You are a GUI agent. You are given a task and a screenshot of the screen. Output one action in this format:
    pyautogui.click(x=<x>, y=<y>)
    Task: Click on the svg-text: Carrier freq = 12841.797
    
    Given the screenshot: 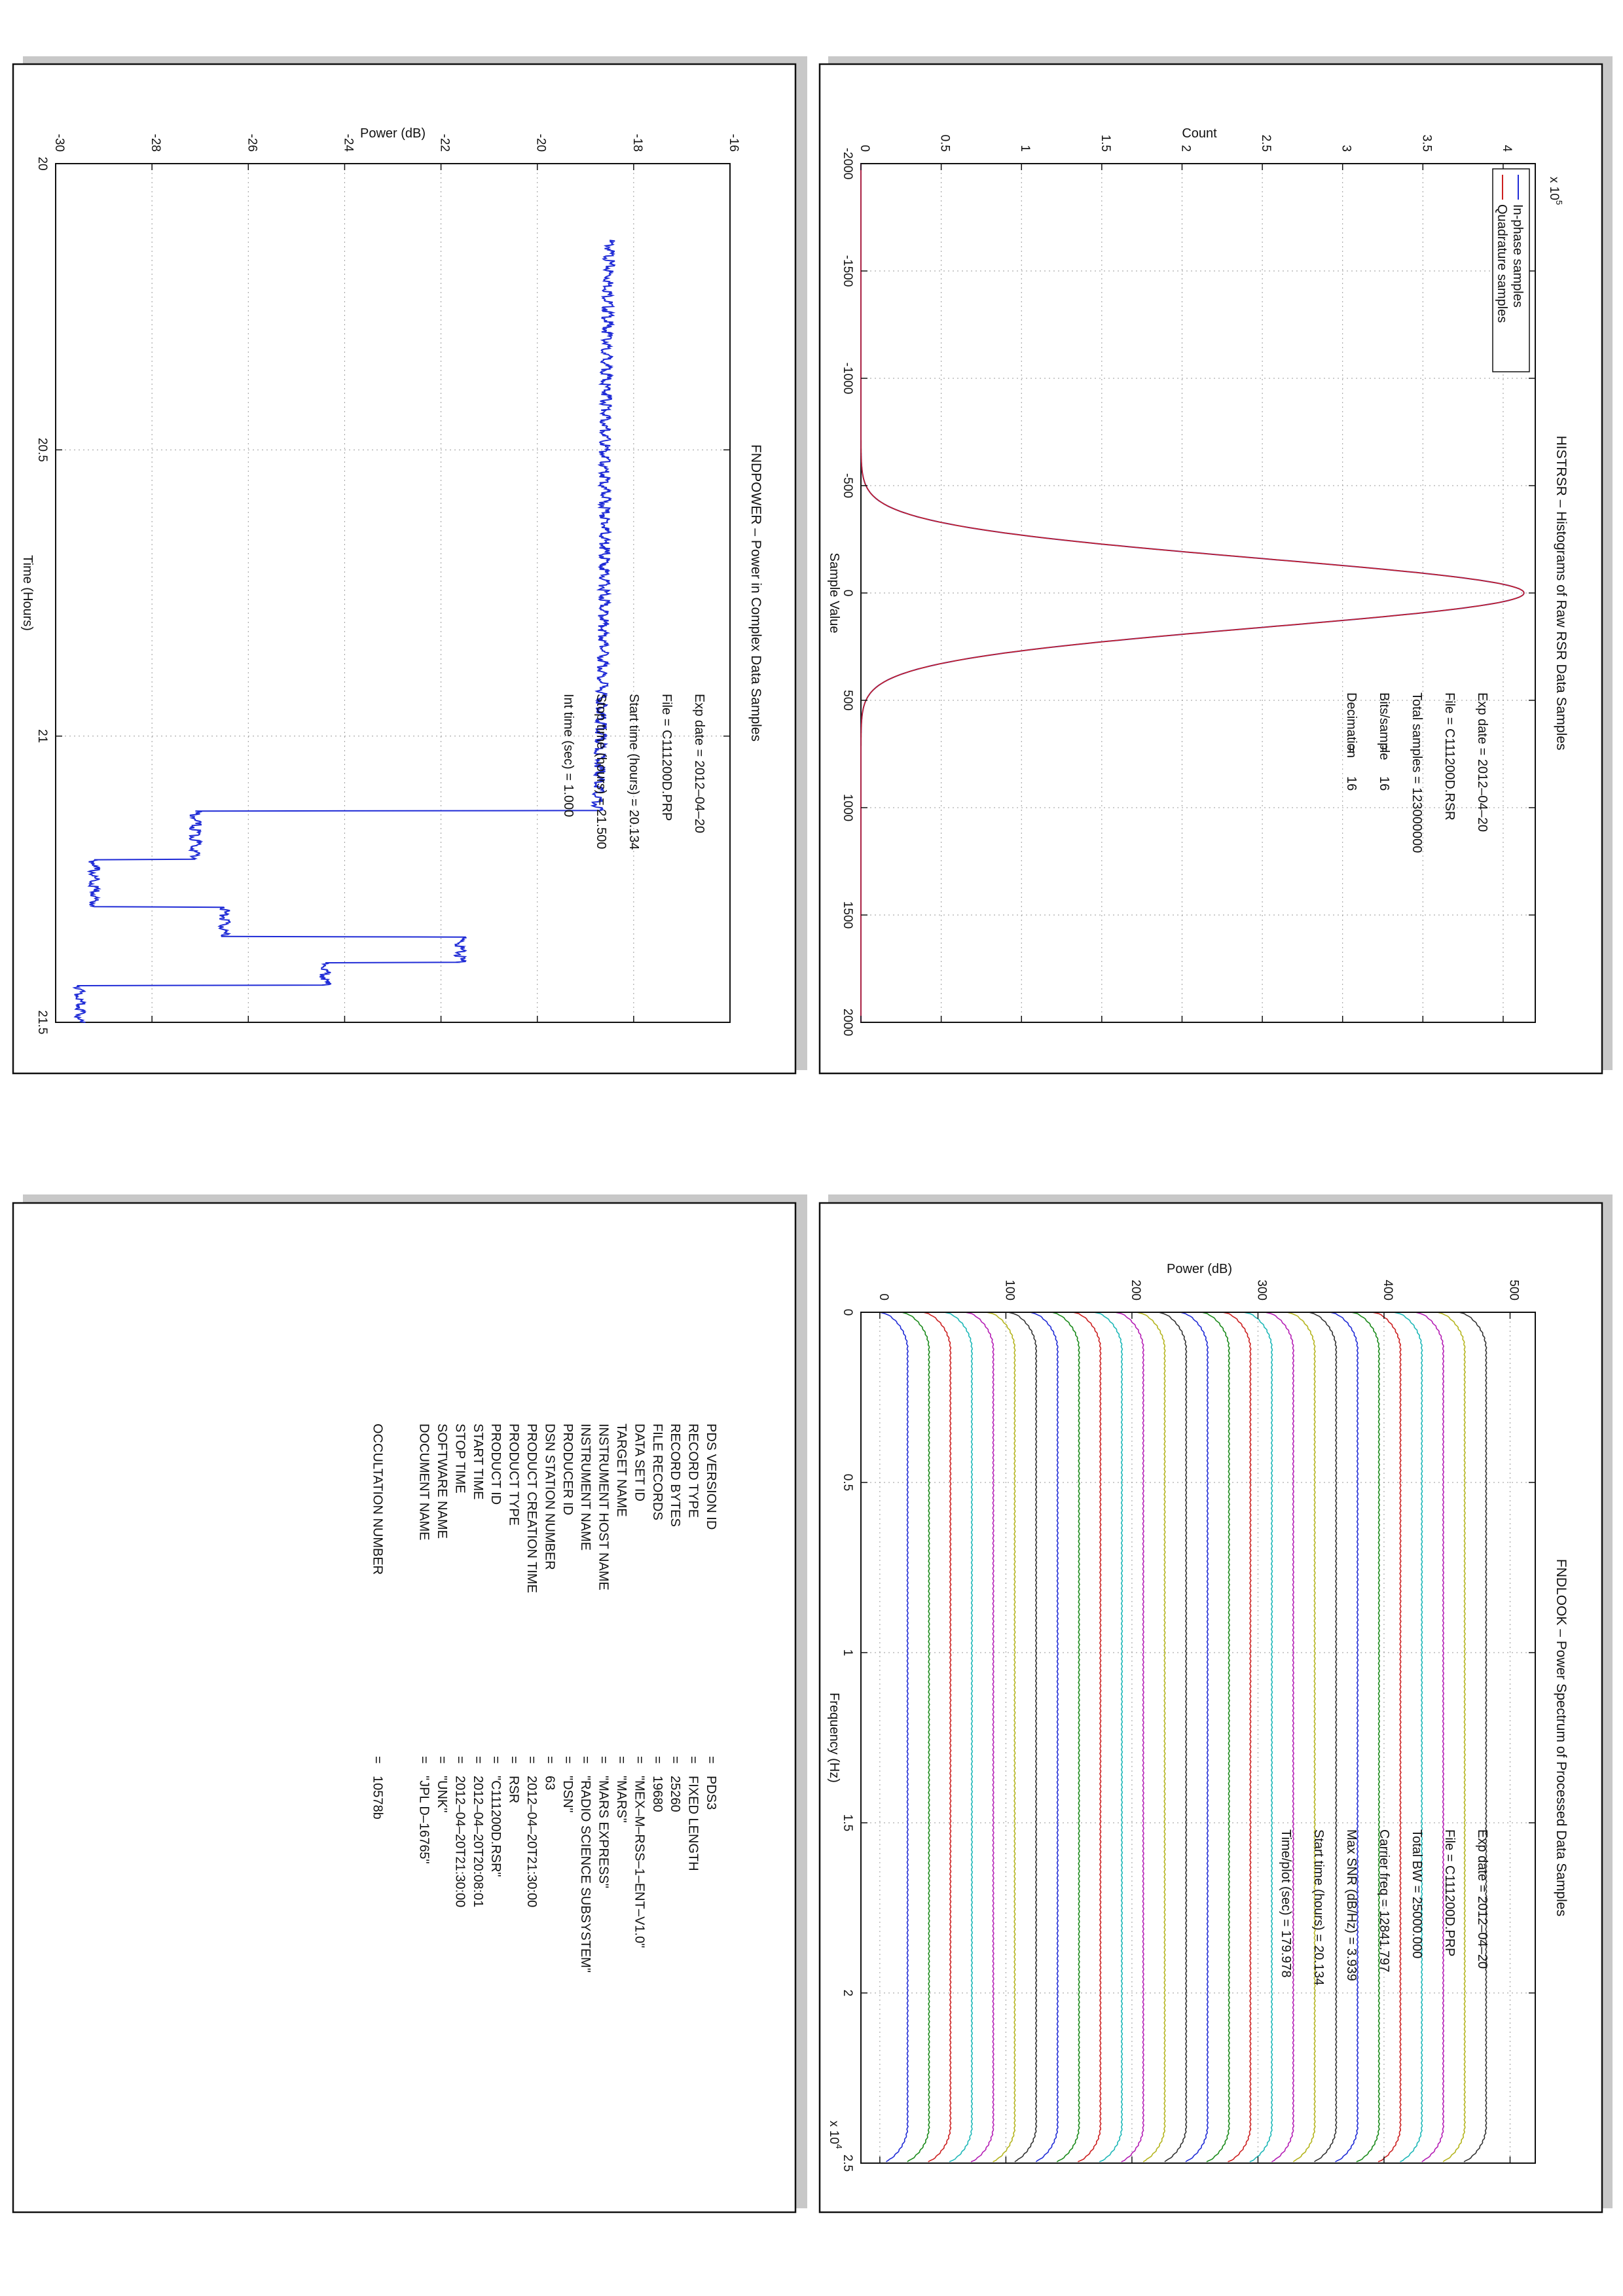 What is the action you would take?
    pyautogui.click(x=1384, y=1900)
    